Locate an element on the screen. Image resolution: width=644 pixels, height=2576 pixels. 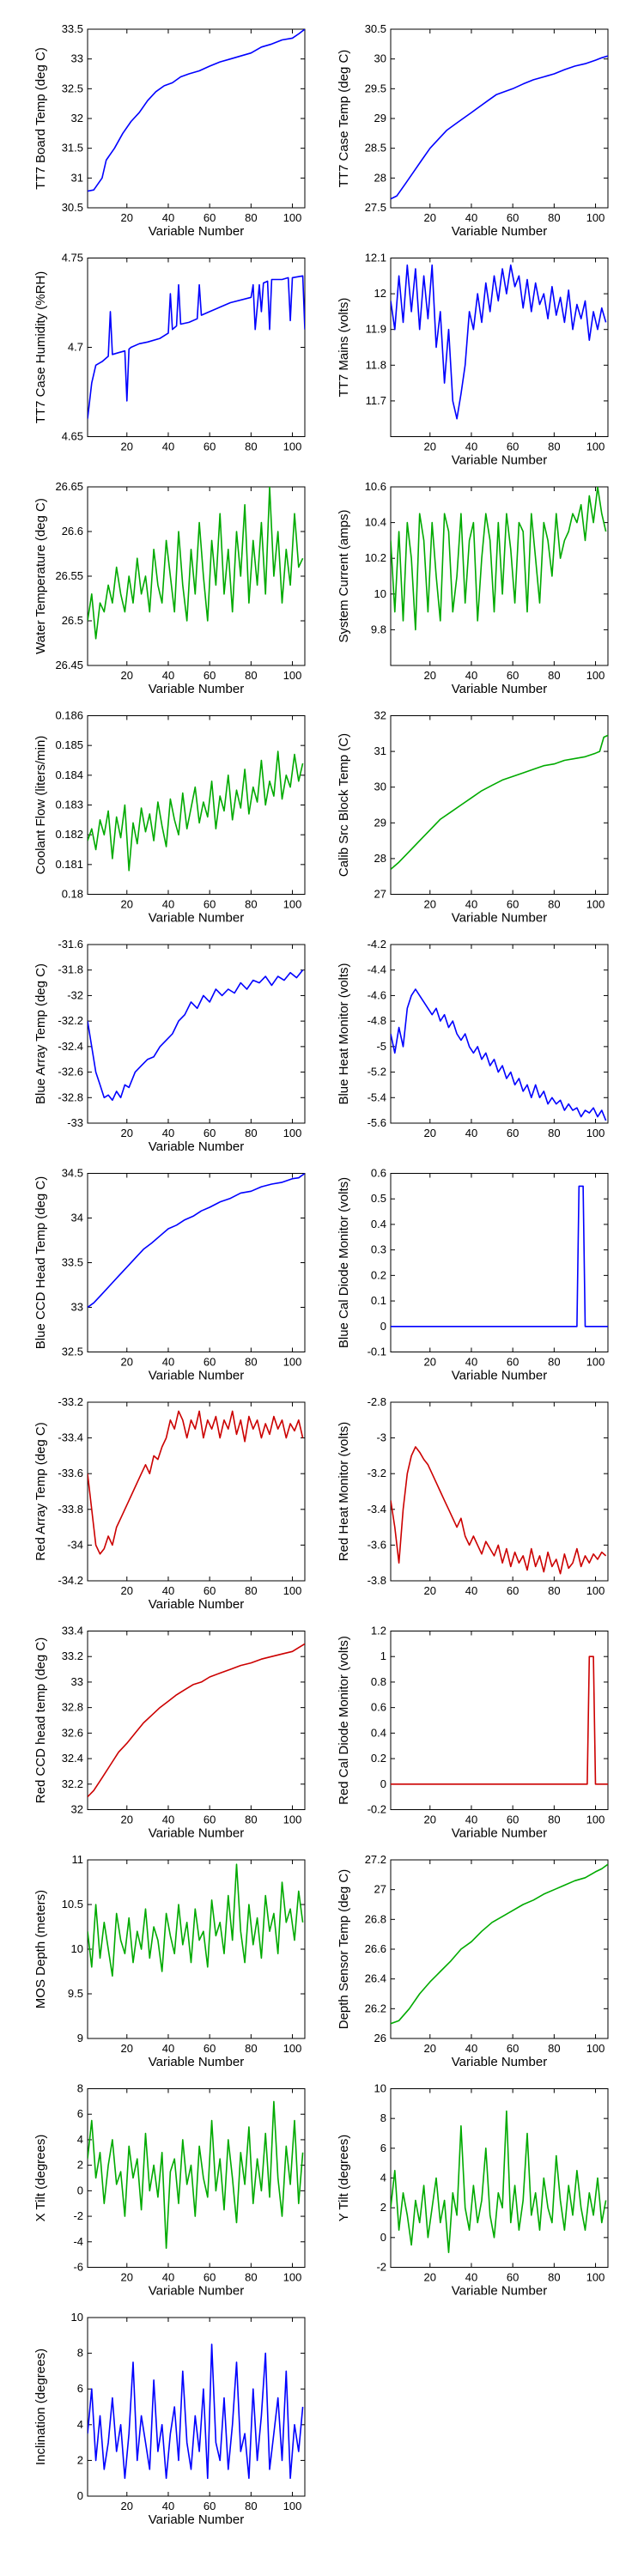
y-tick-label: 26.6 is located at coordinates (72, 532).